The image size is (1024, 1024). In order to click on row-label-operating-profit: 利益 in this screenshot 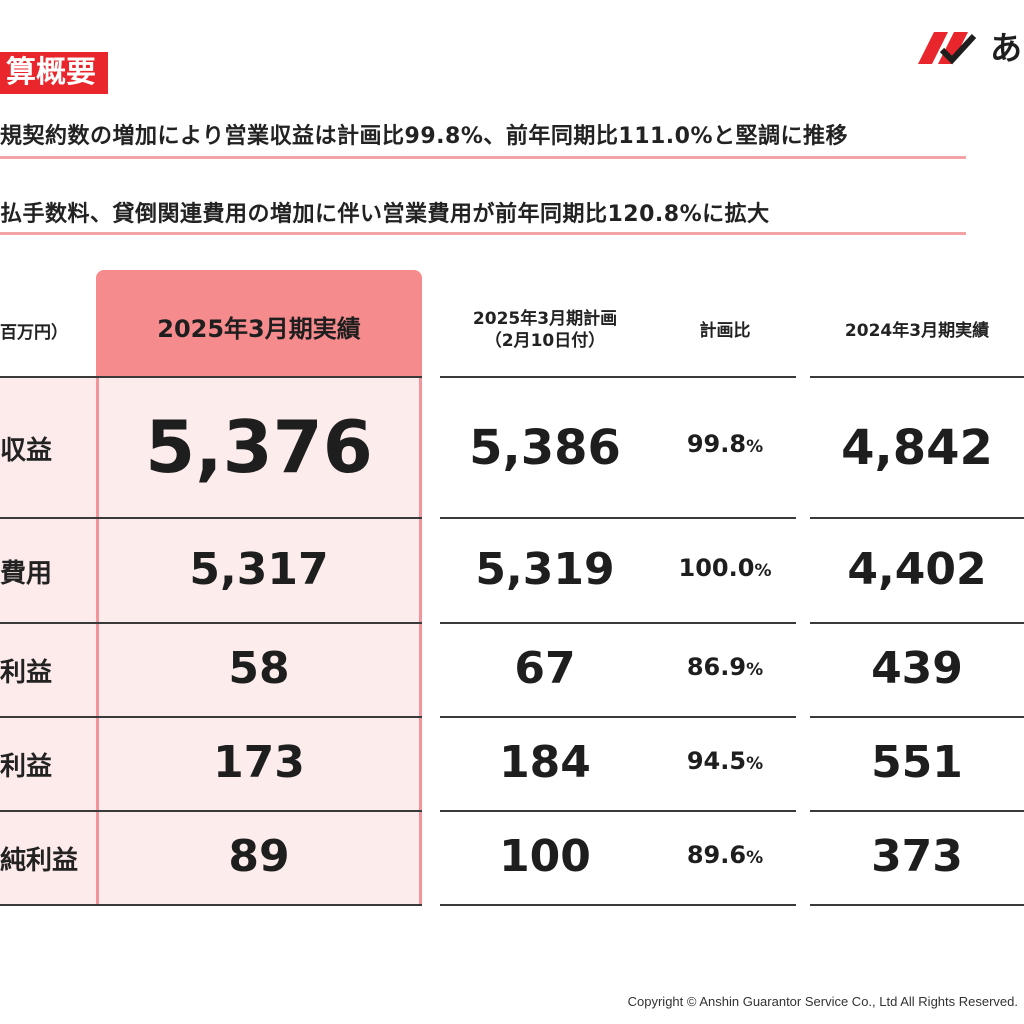, I will do `click(26, 673)`.